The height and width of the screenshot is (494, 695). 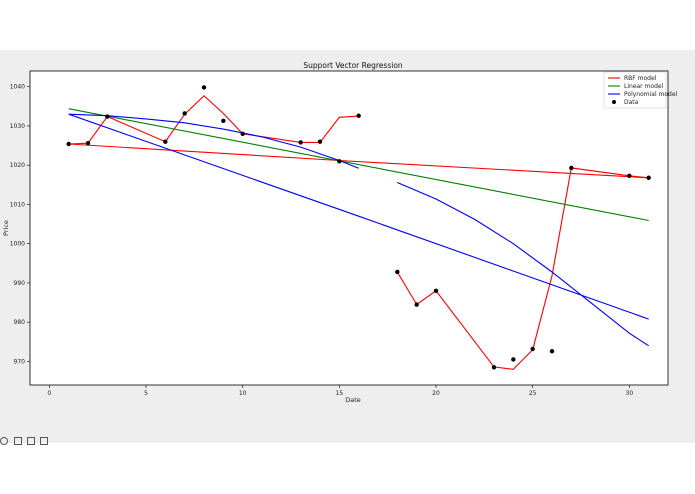 I want to click on x-tick-label: 20, so click(x=436, y=393).